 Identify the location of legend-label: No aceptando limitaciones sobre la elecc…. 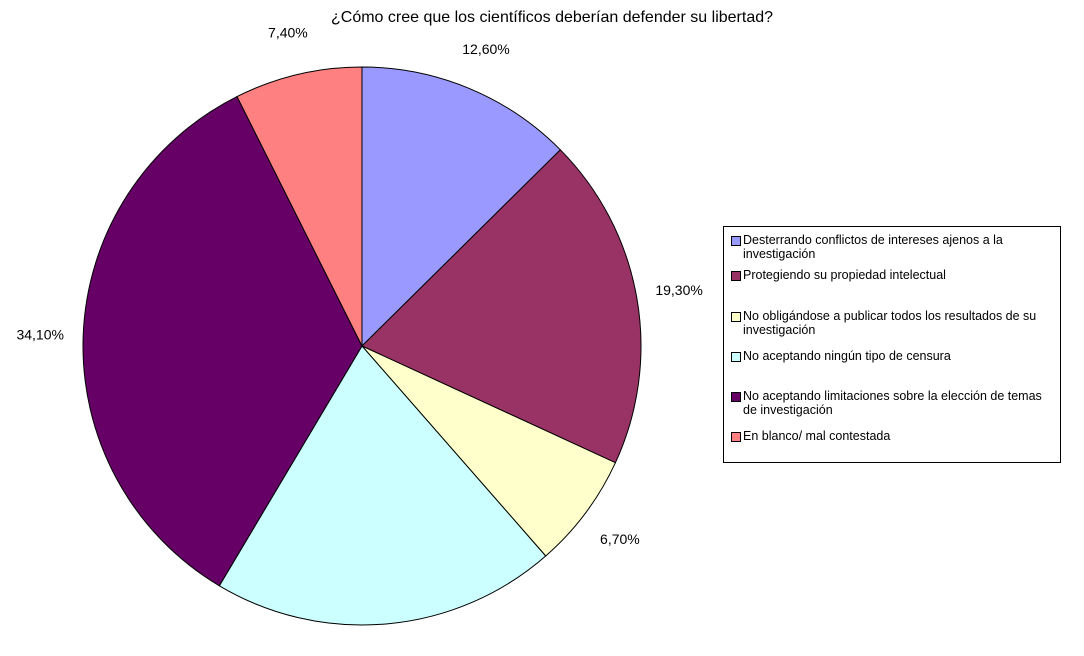
(892, 403).